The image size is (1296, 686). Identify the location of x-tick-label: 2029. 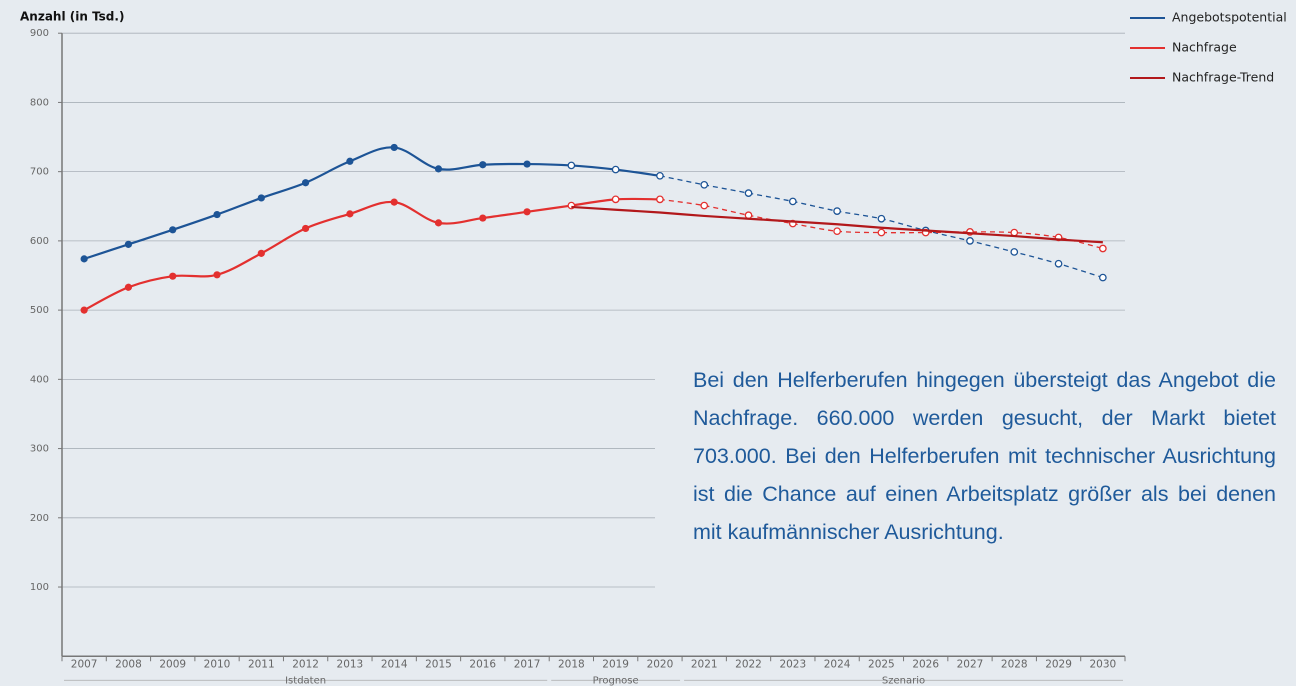
(1058, 664).